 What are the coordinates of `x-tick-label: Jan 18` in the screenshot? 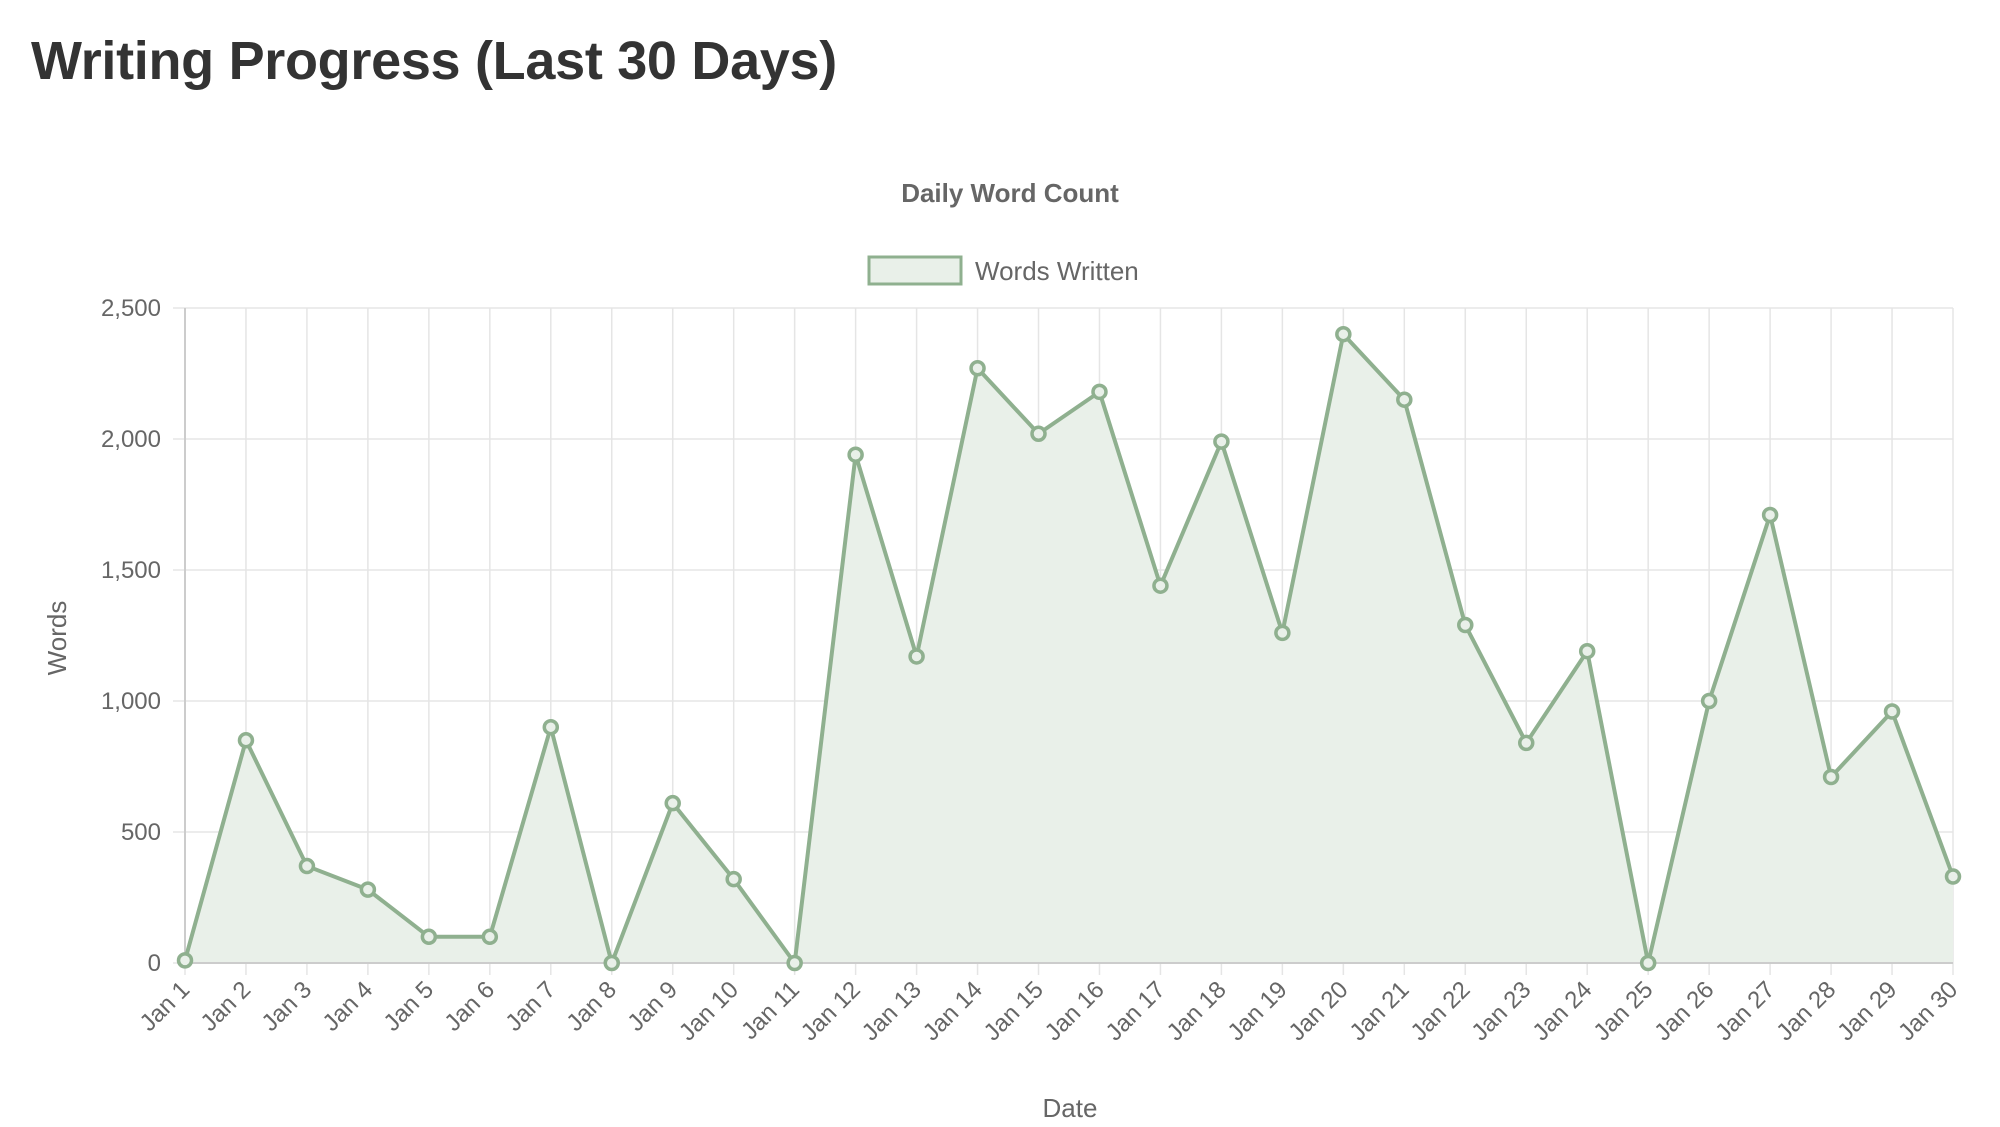 It's located at (1197, 1011).